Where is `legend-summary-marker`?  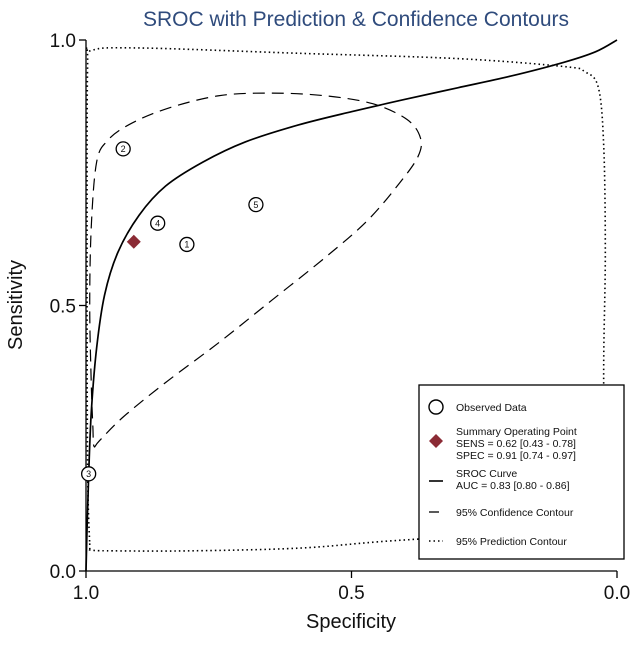 legend-summary-marker is located at coordinates (436, 441).